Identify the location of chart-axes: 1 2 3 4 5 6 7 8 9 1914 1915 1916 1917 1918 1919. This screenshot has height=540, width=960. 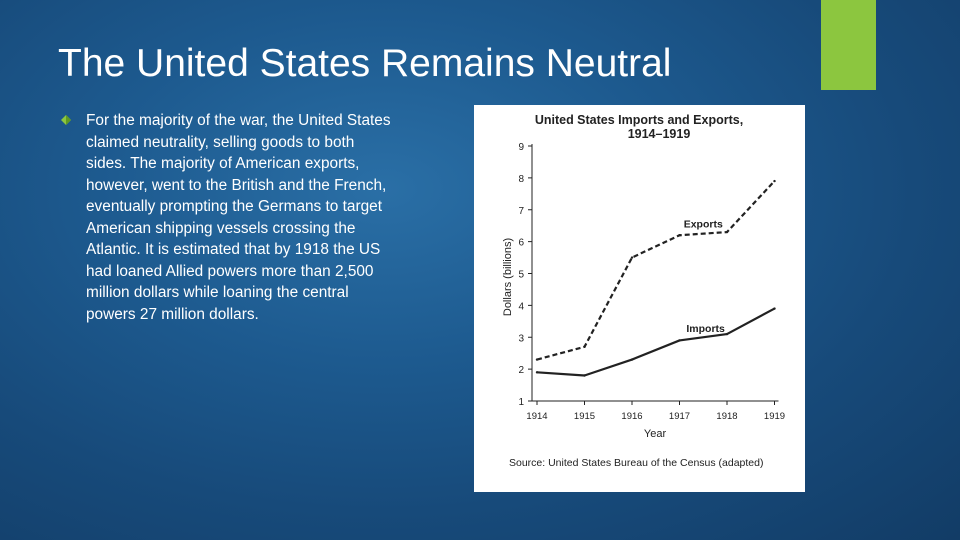
(651, 282).